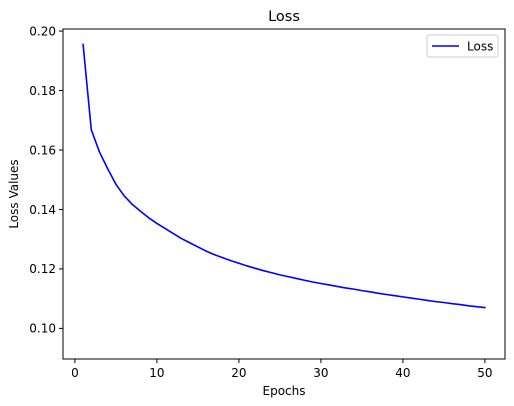  Describe the element at coordinates (320, 373) in the screenshot. I see `x-tick-label: 30` at that location.